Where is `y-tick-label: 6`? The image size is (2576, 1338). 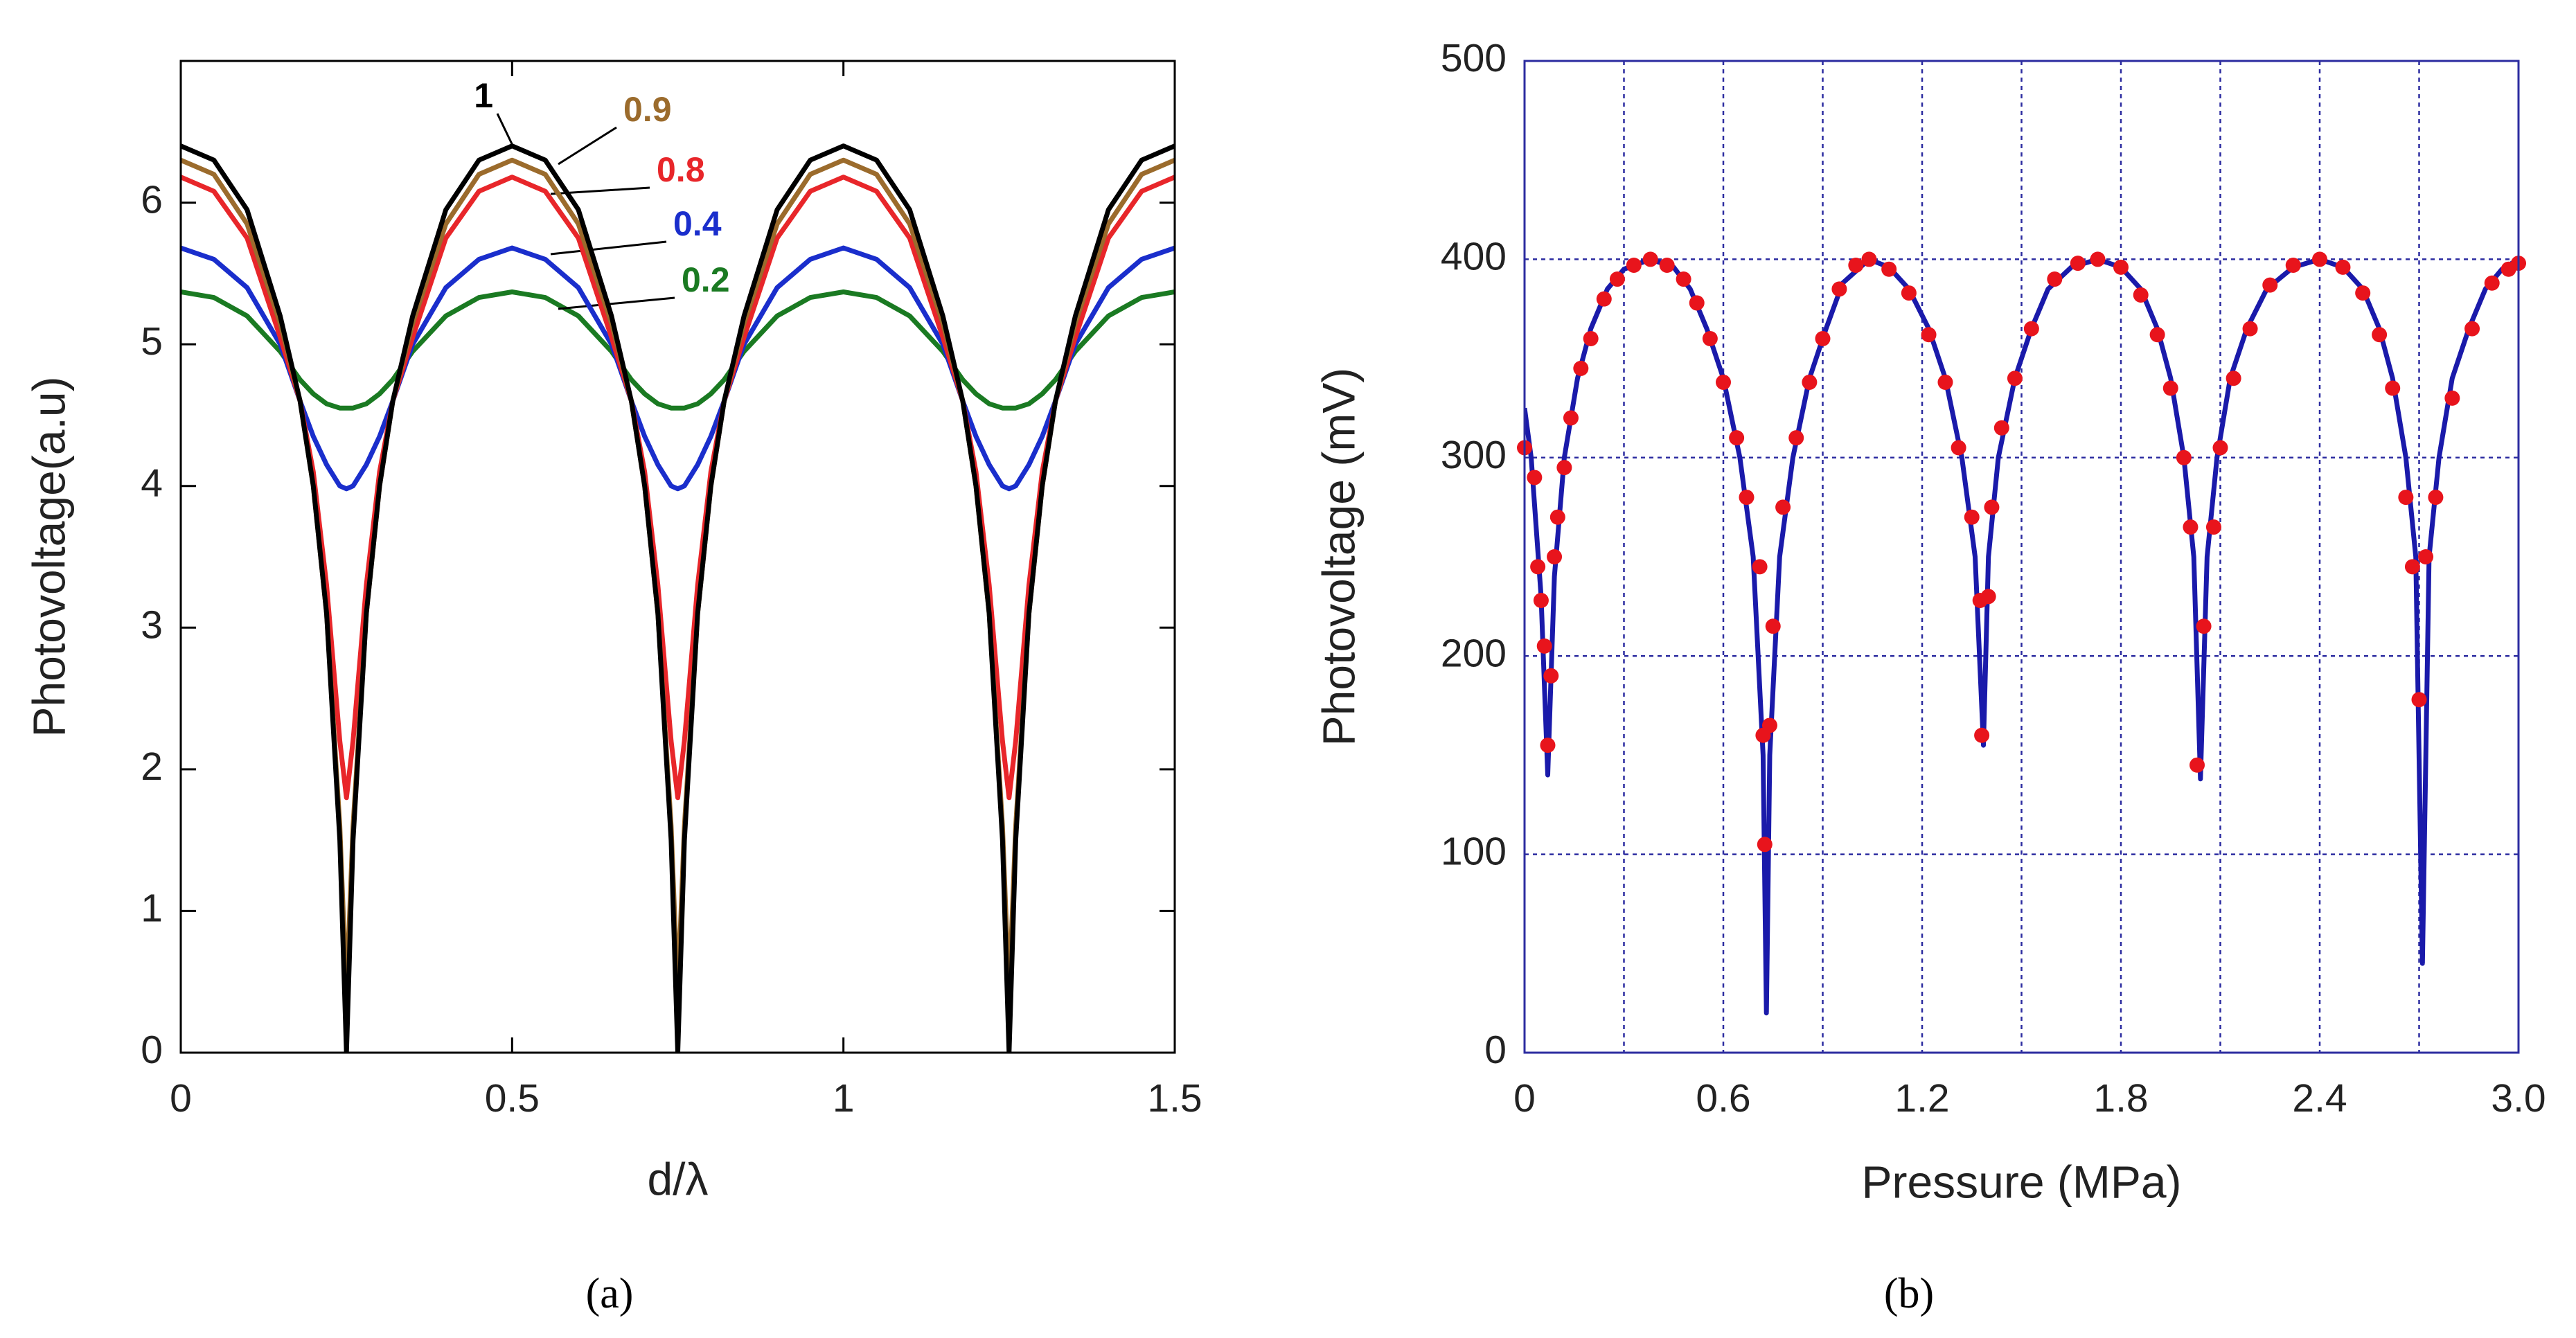
y-tick-label: 6 is located at coordinates (152, 200).